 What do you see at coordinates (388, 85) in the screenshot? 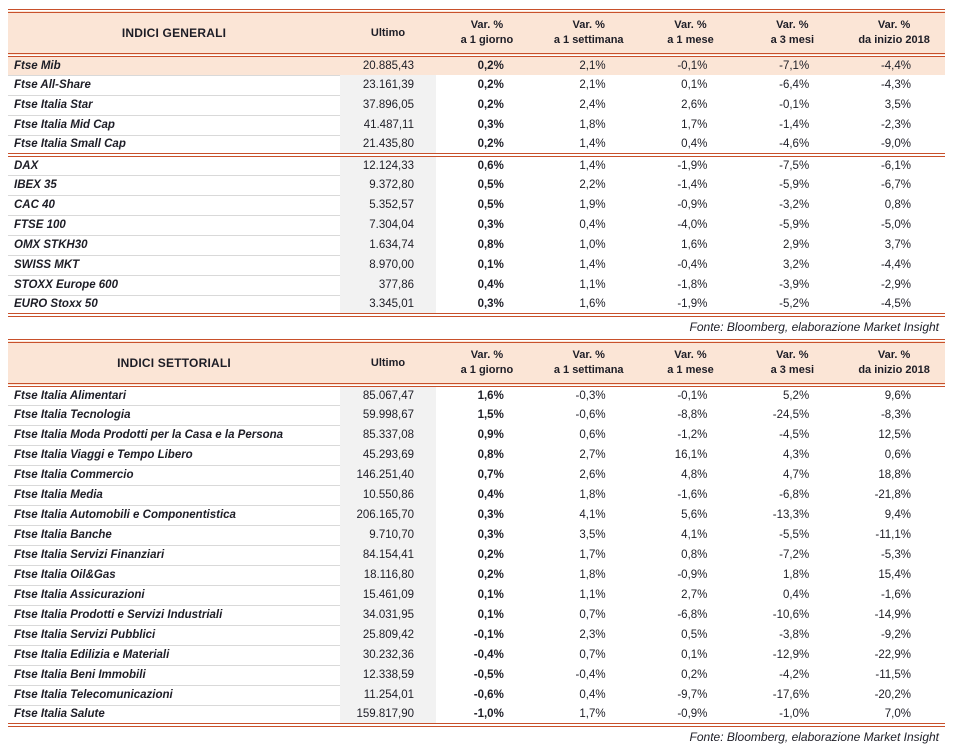
I see `value-cell-ultimo: 23.161,39` at bounding box center [388, 85].